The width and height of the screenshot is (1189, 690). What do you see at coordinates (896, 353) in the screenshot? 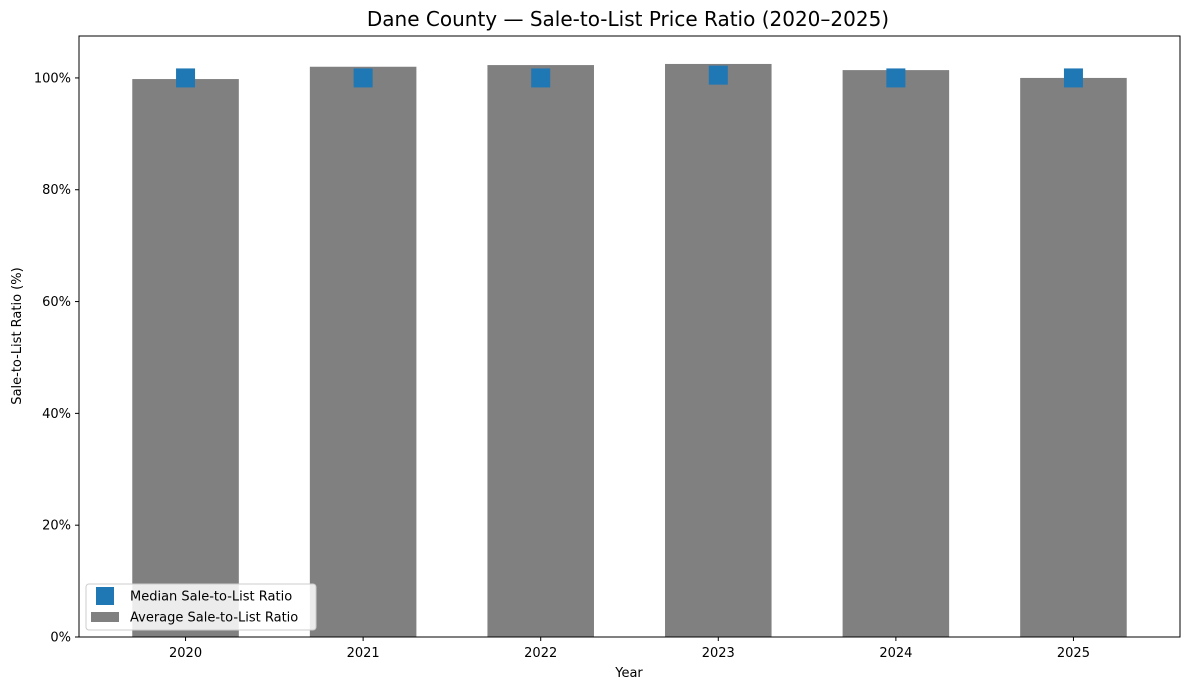
I see `bar-average-2024` at bounding box center [896, 353].